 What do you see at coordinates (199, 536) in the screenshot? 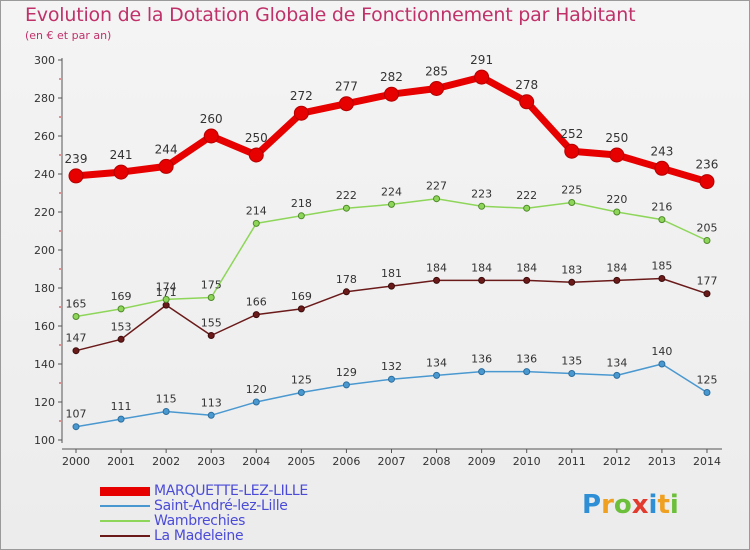
I see `legend-label: La Madeleine` at bounding box center [199, 536].